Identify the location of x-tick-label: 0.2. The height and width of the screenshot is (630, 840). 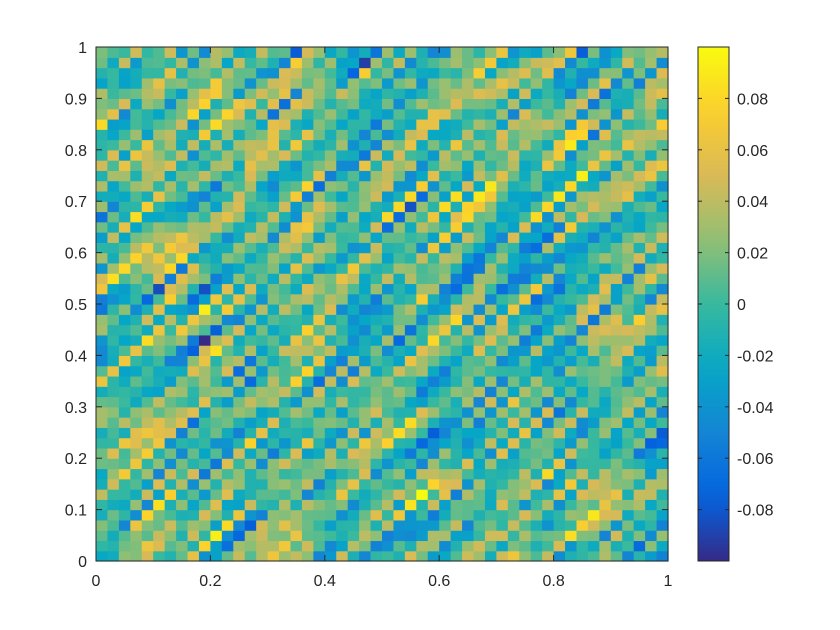
(210, 581).